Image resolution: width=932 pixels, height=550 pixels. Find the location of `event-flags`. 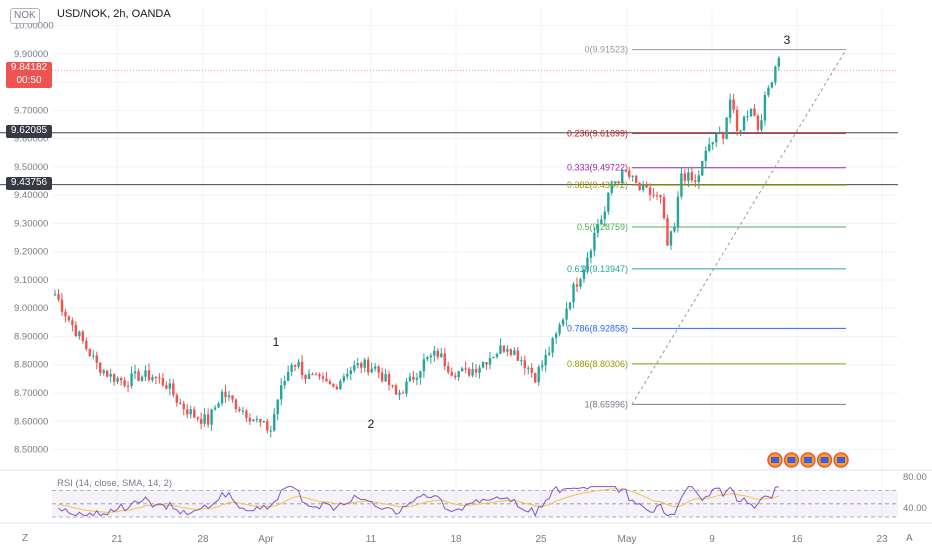

event-flags is located at coordinates (808, 460).